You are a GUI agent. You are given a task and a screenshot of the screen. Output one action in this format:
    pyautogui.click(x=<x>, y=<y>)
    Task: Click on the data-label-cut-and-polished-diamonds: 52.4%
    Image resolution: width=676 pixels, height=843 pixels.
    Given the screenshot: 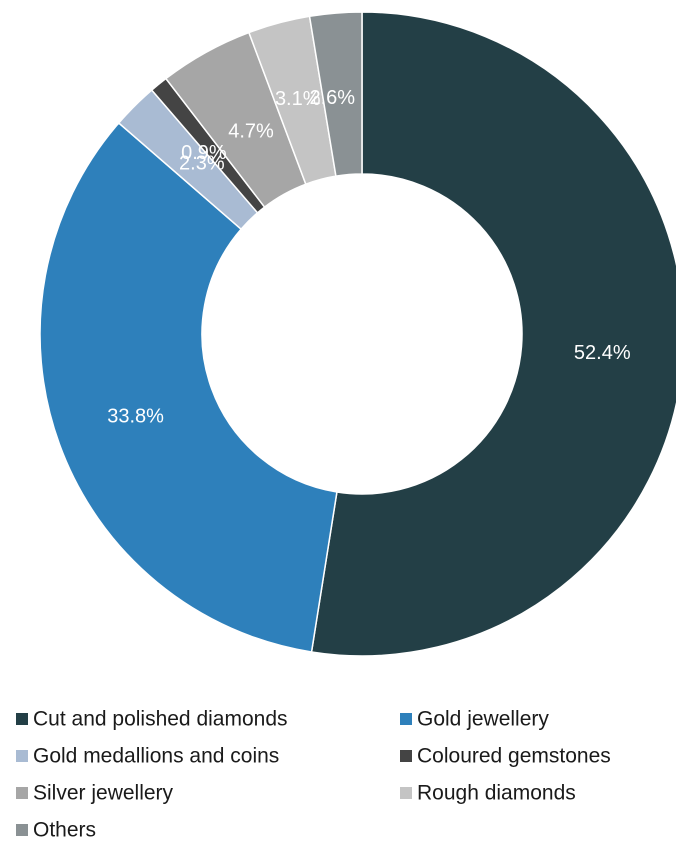 What is the action you would take?
    pyautogui.click(x=602, y=353)
    